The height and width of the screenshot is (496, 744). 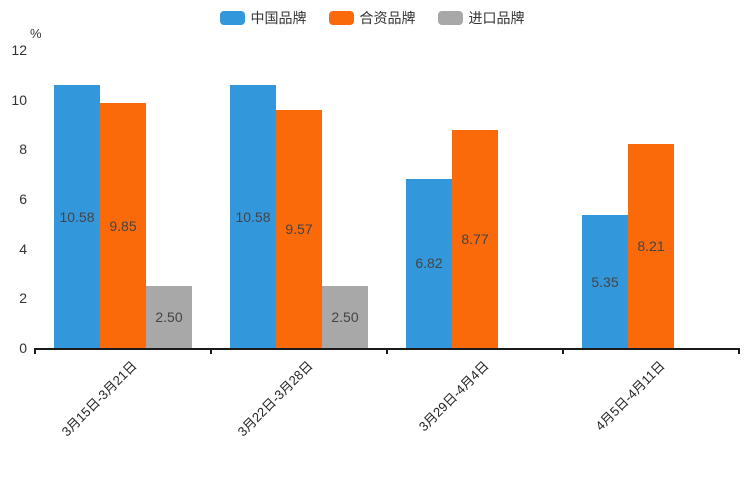 What do you see at coordinates (19, 50) in the screenshot?
I see `y-tick-label: 12` at bounding box center [19, 50].